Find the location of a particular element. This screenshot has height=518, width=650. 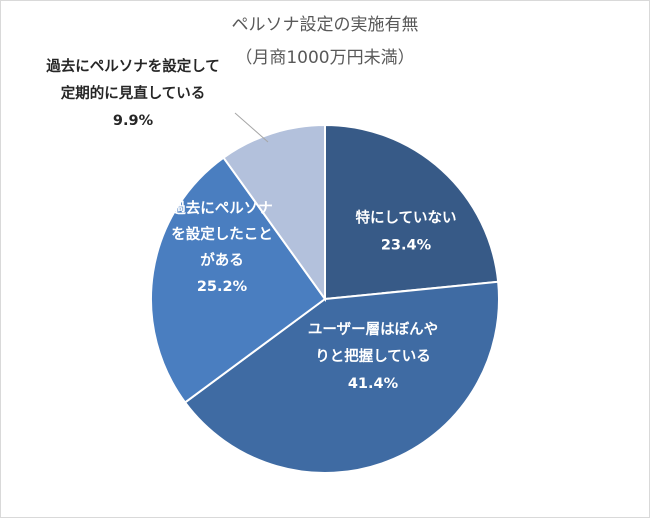

slice-value-label: 23.4% is located at coordinates (406, 246).